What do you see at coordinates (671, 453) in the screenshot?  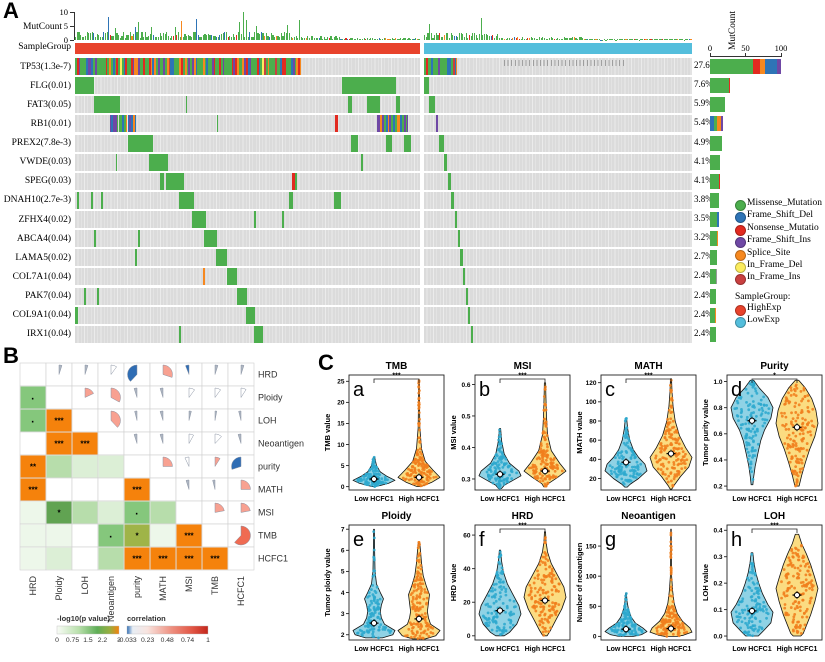 I see `mean-marker` at bounding box center [671, 453].